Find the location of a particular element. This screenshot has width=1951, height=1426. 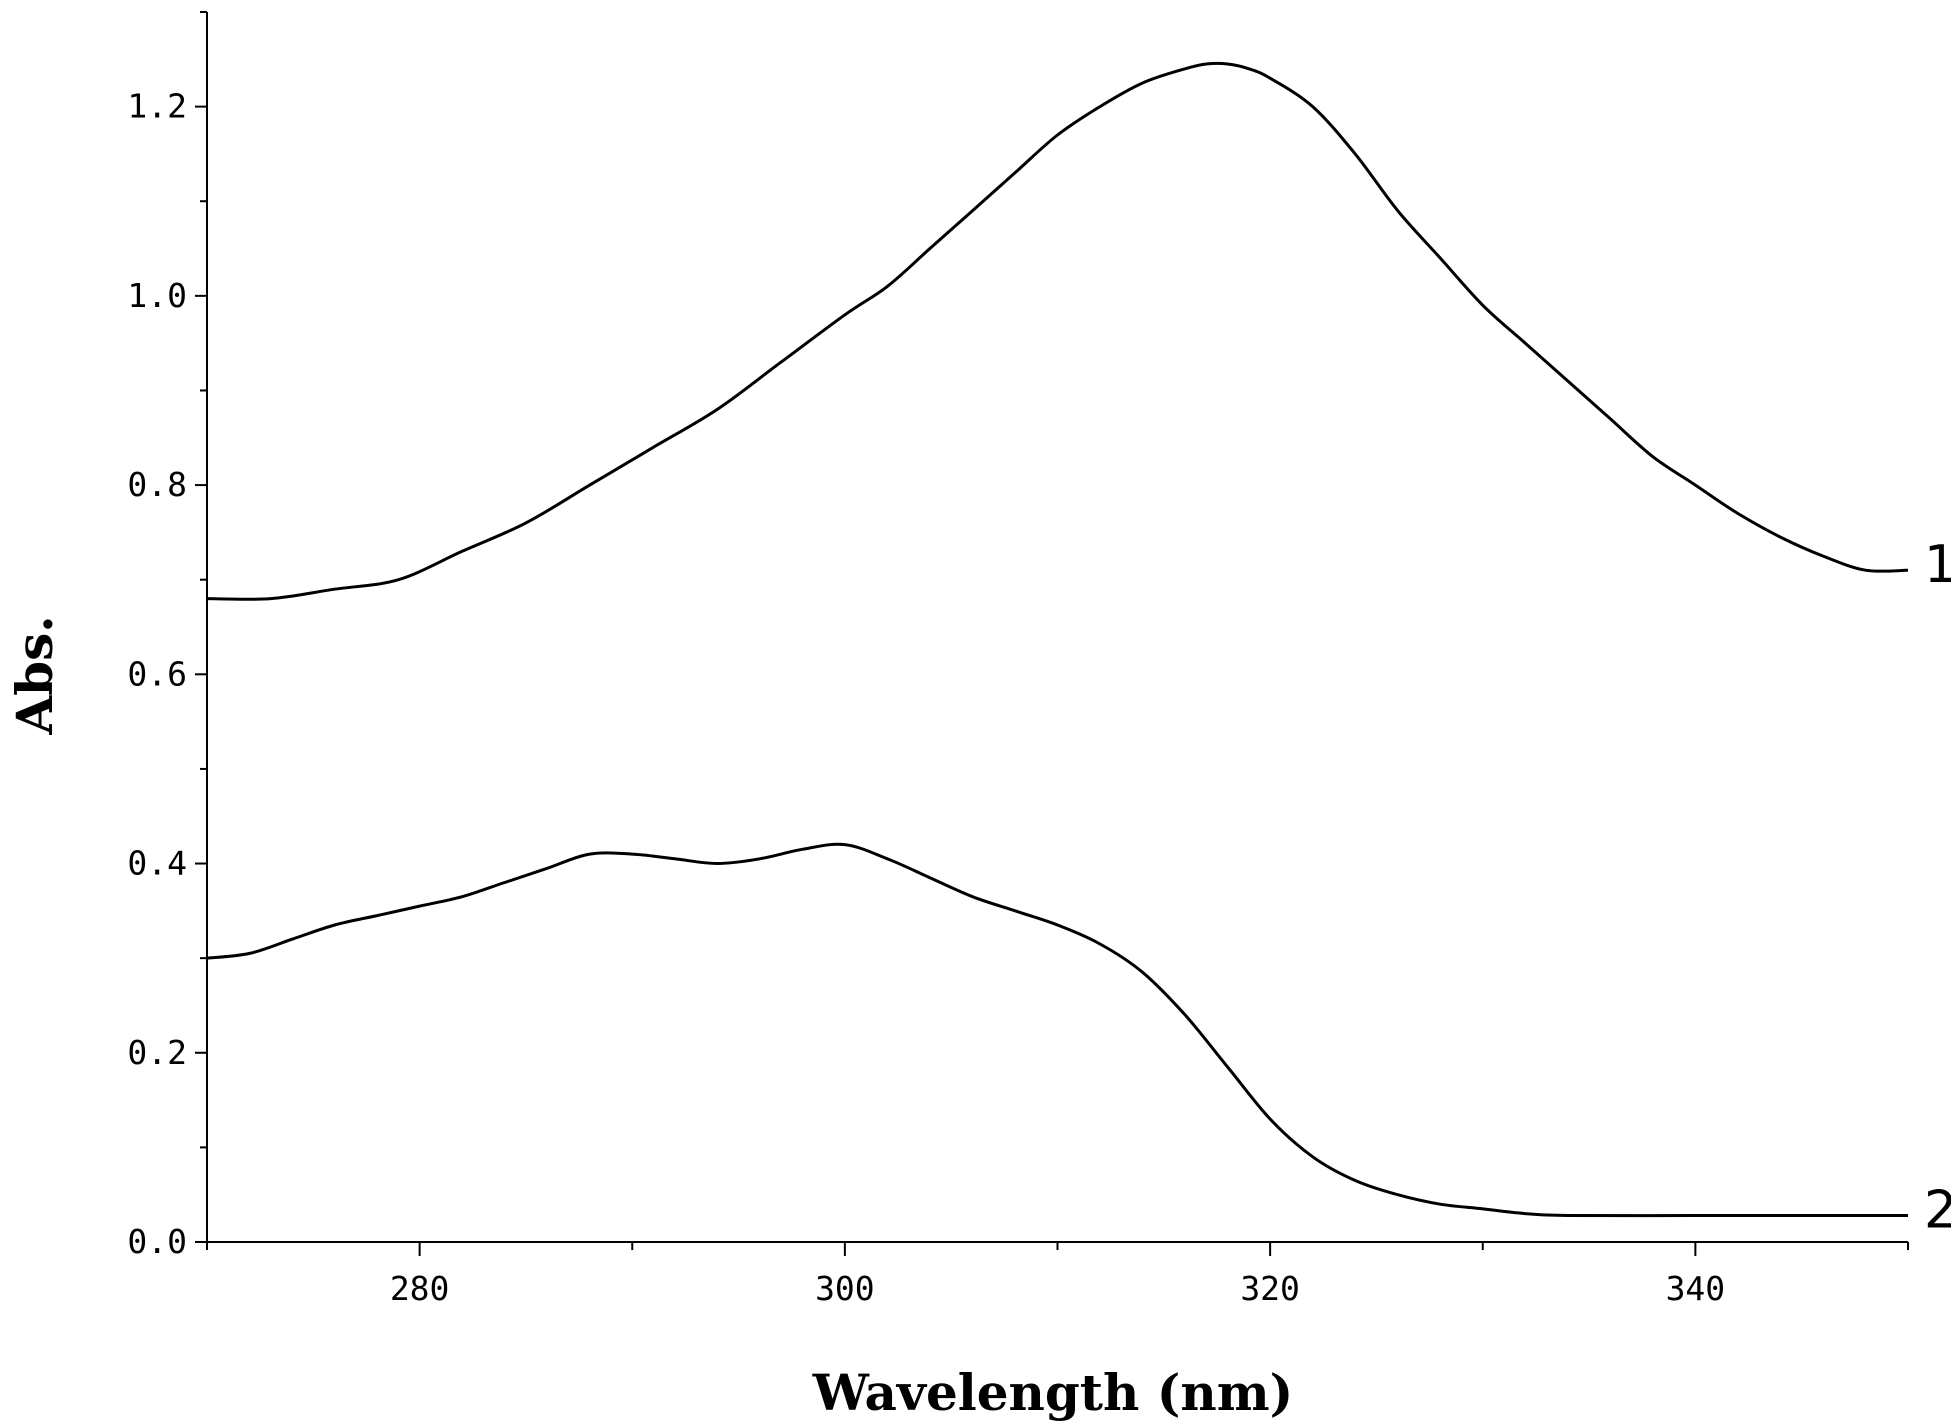

y-axis-title: Abs. is located at coordinates (34, 675).